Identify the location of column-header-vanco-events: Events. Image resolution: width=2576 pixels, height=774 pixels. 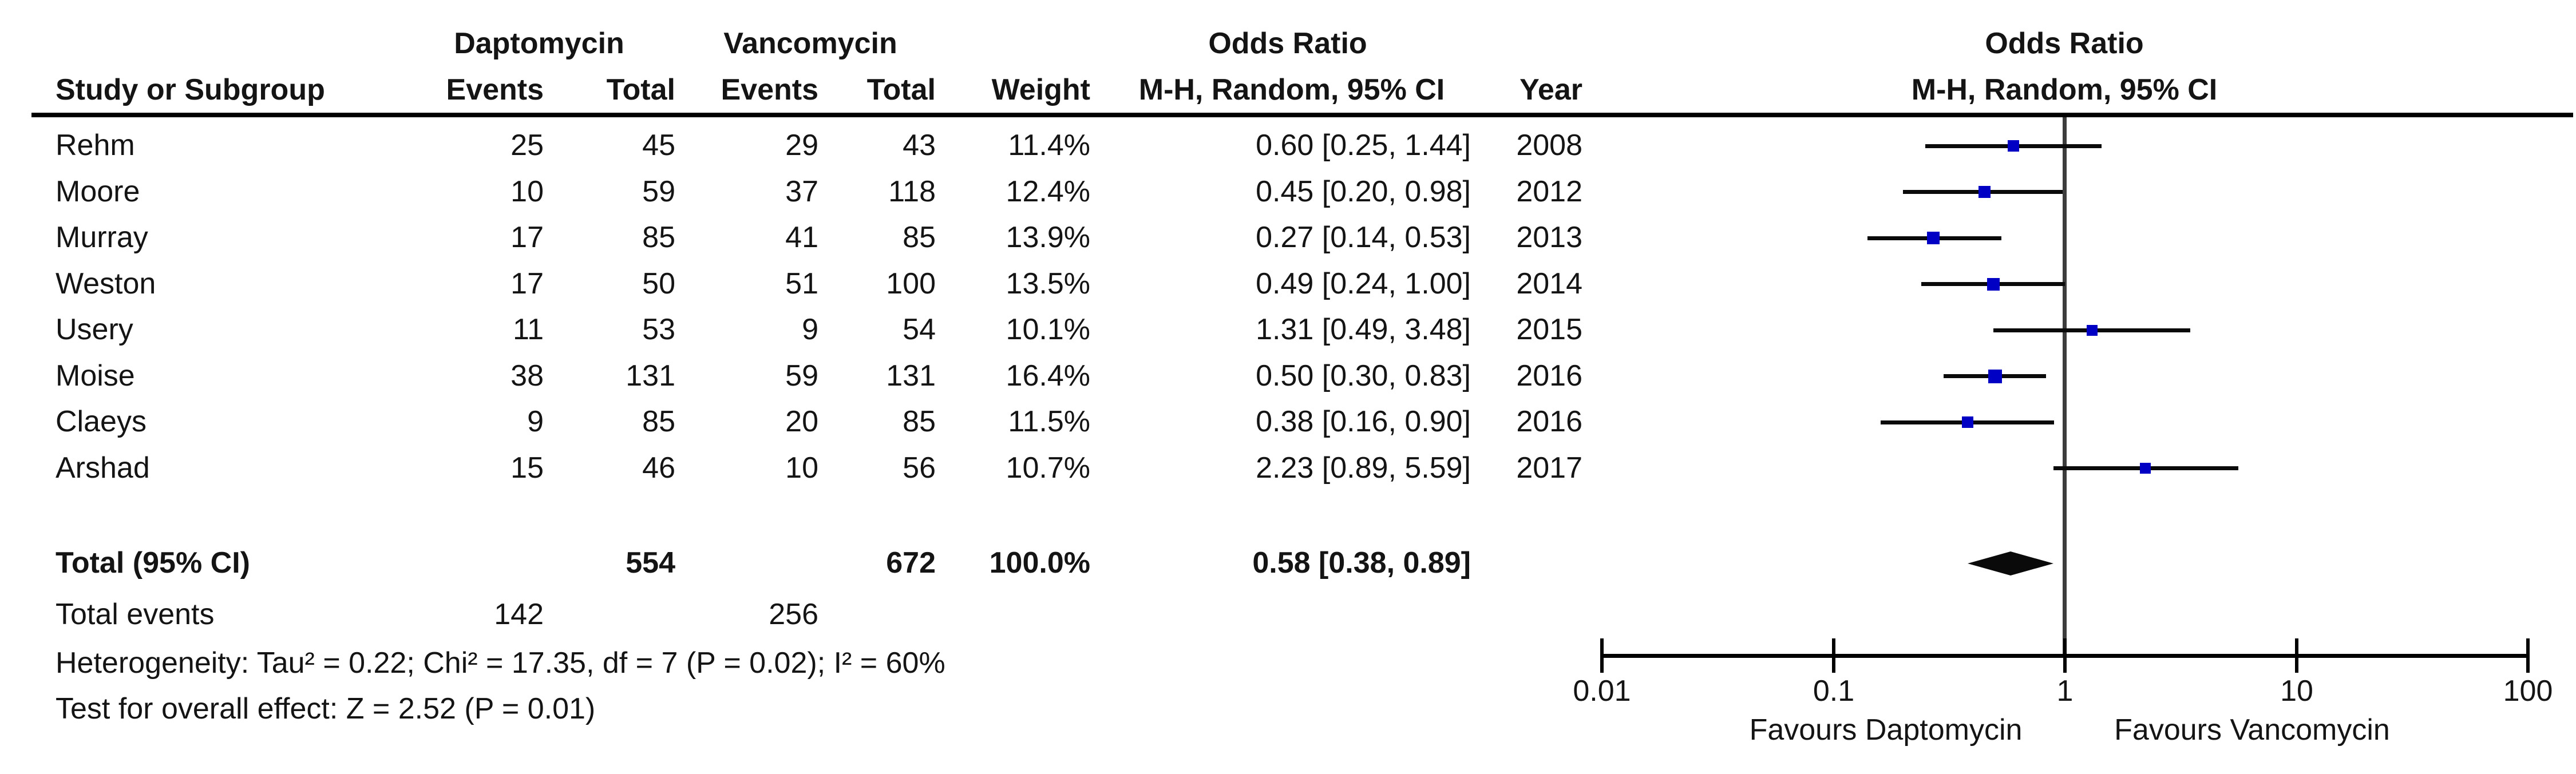
(769, 89).